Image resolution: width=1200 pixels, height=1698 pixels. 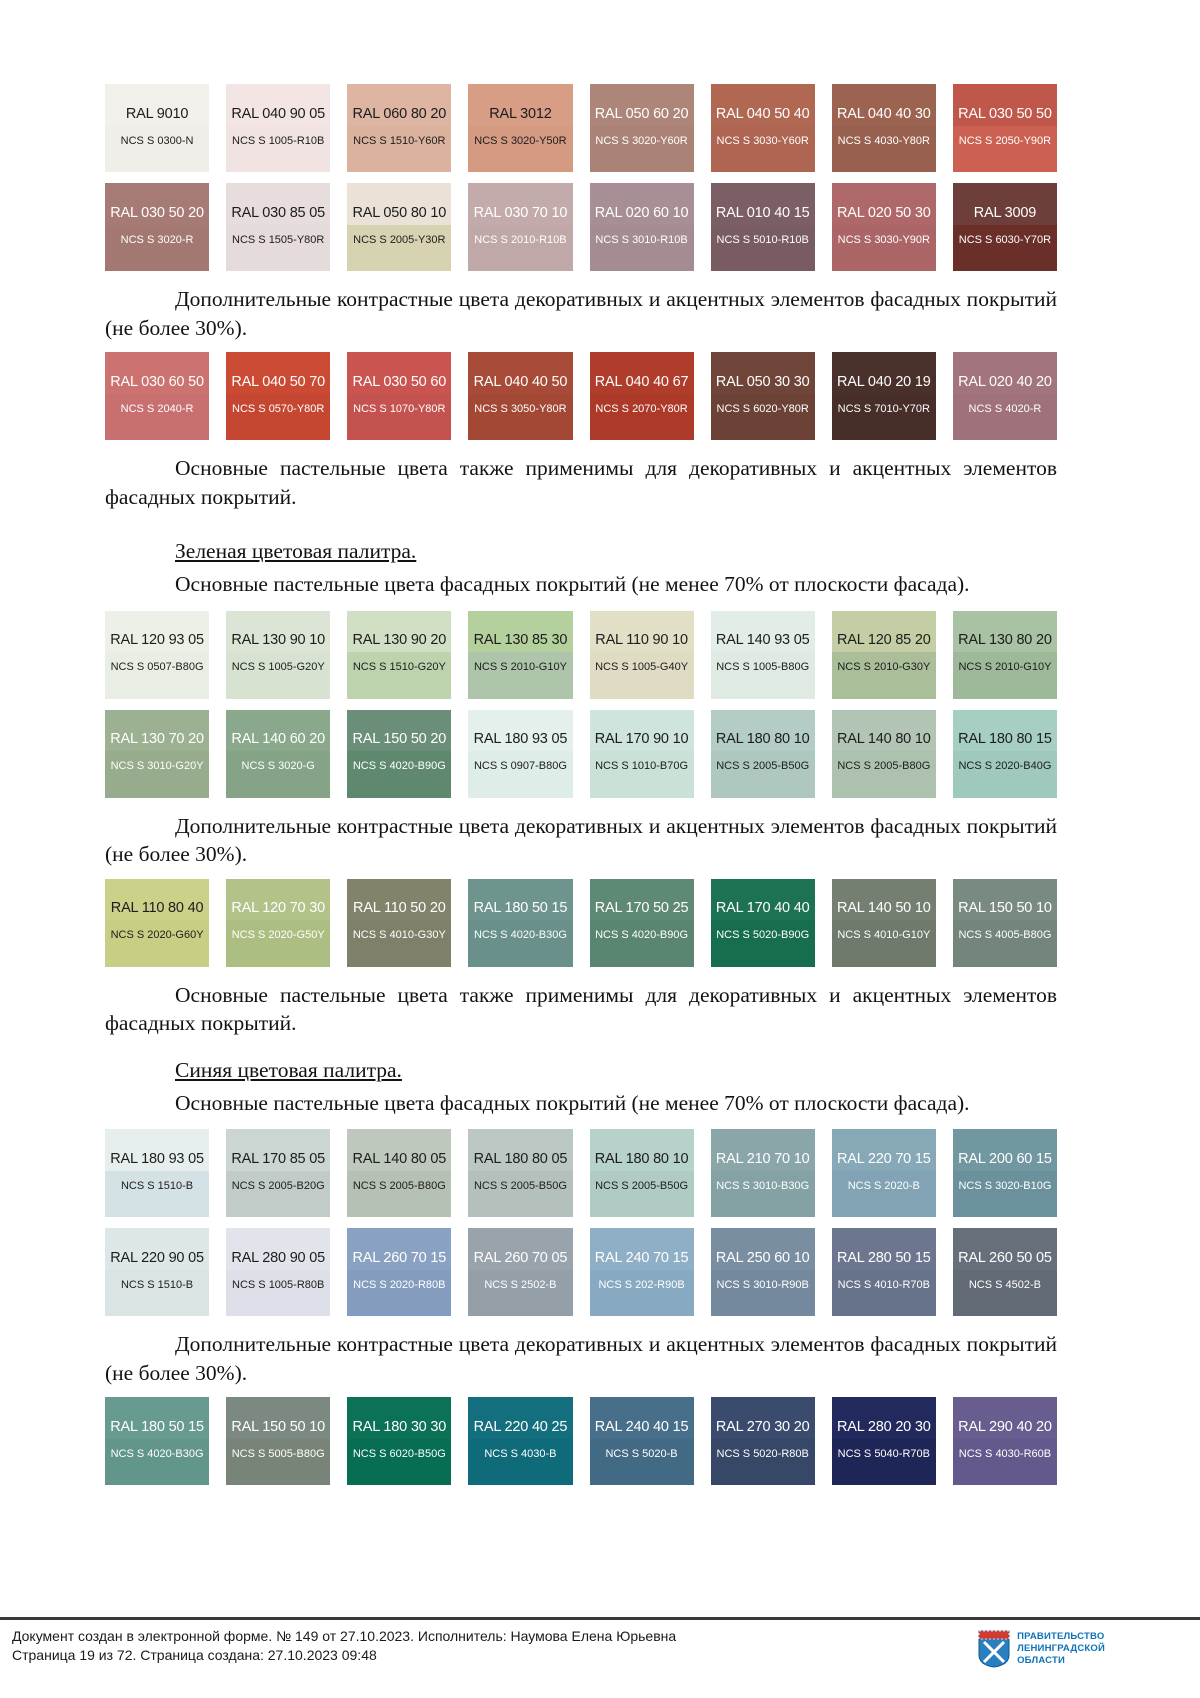 I want to click on swatch-ral-label: RAL 170 85 05, so click(x=278, y=1150).